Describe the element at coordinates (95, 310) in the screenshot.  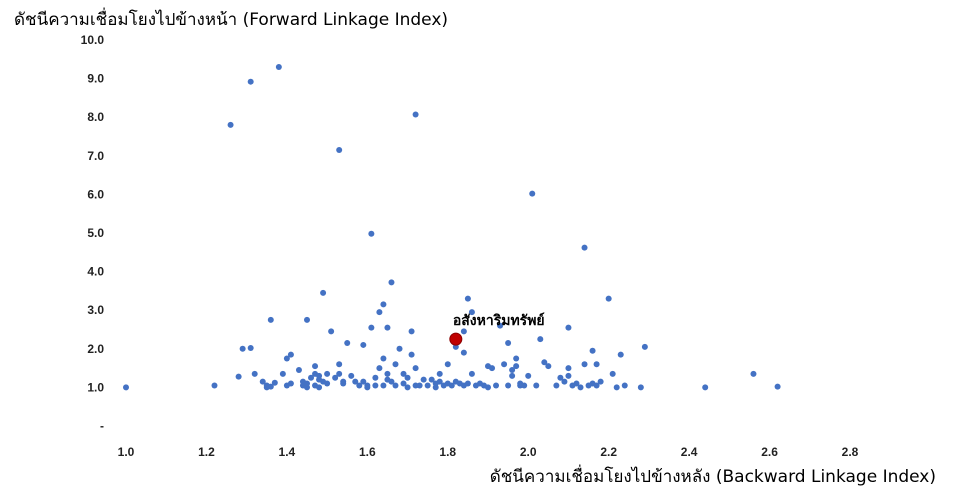
I see `y-tick-label: 3.0` at that location.